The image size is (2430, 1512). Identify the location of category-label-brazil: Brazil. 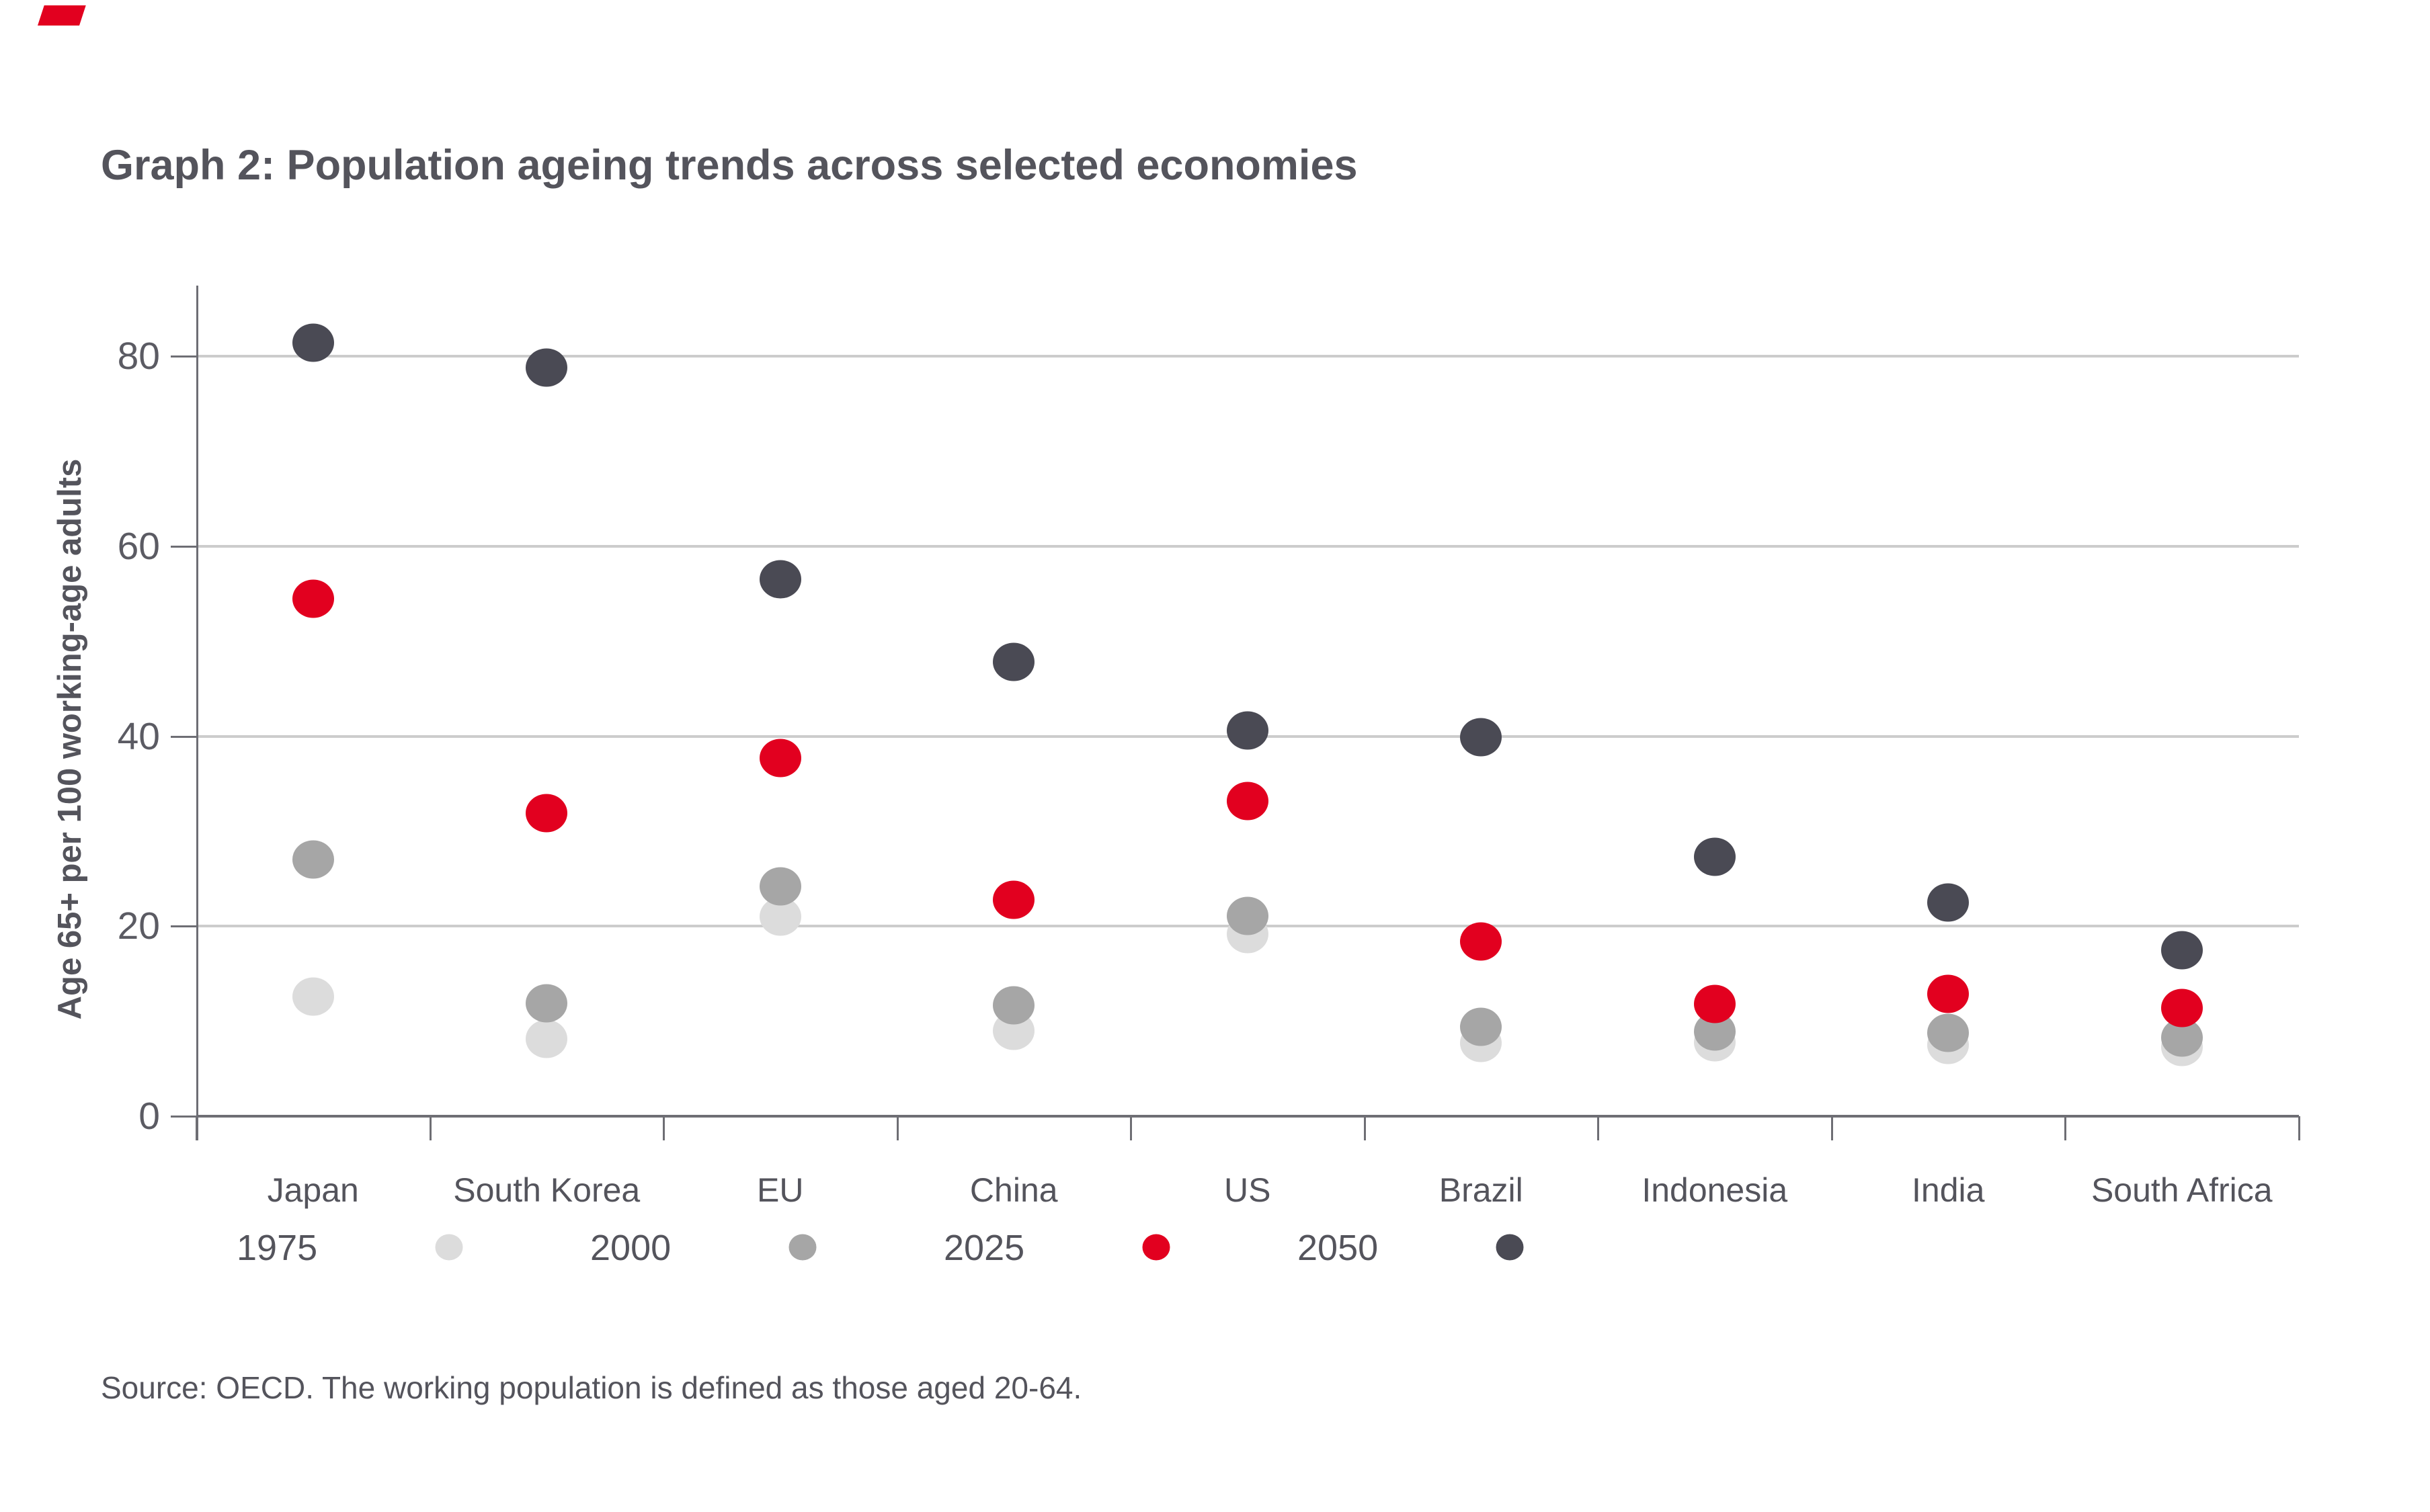
(1481, 1190).